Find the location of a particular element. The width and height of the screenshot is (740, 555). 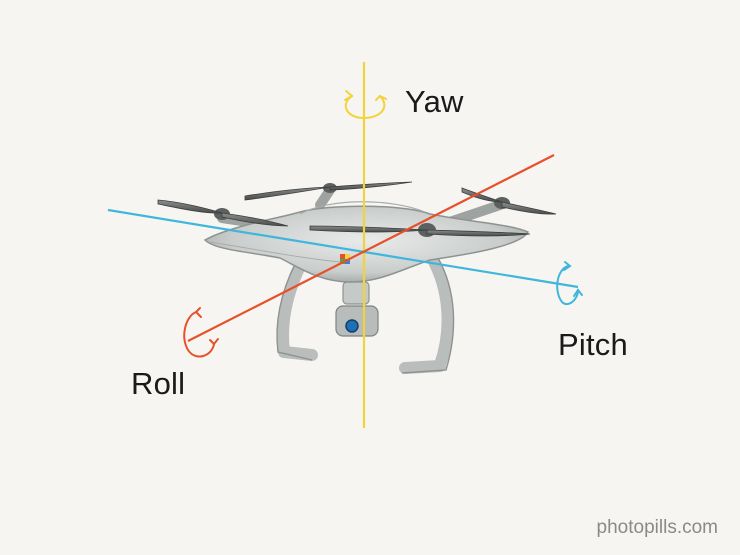

propellers is located at coordinates (357, 209).